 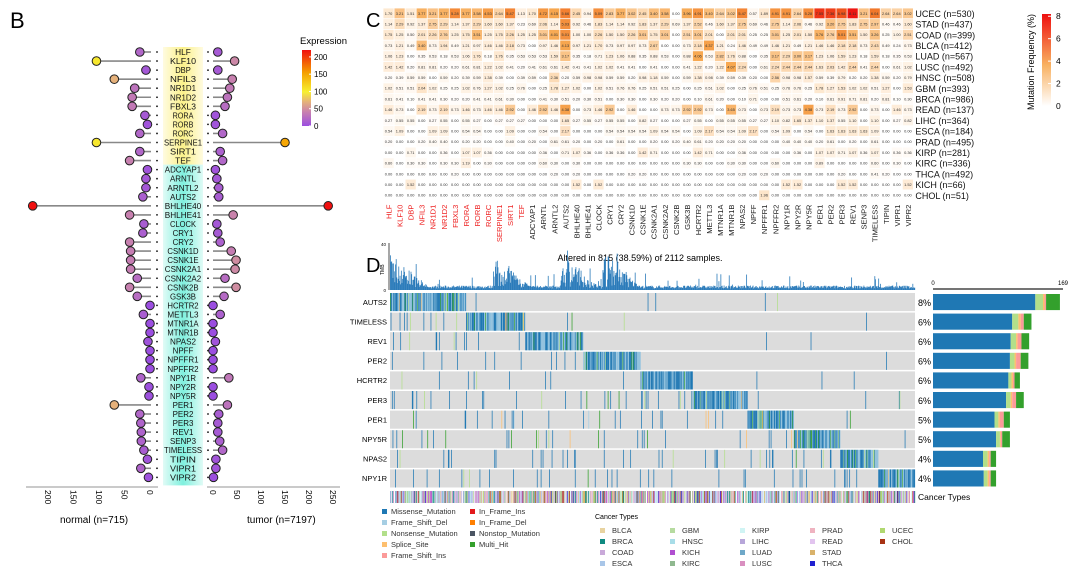 What do you see at coordinates (787, 13) in the screenshot?
I see `heatmap-cell-value: 4.91` at bounding box center [787, 13].